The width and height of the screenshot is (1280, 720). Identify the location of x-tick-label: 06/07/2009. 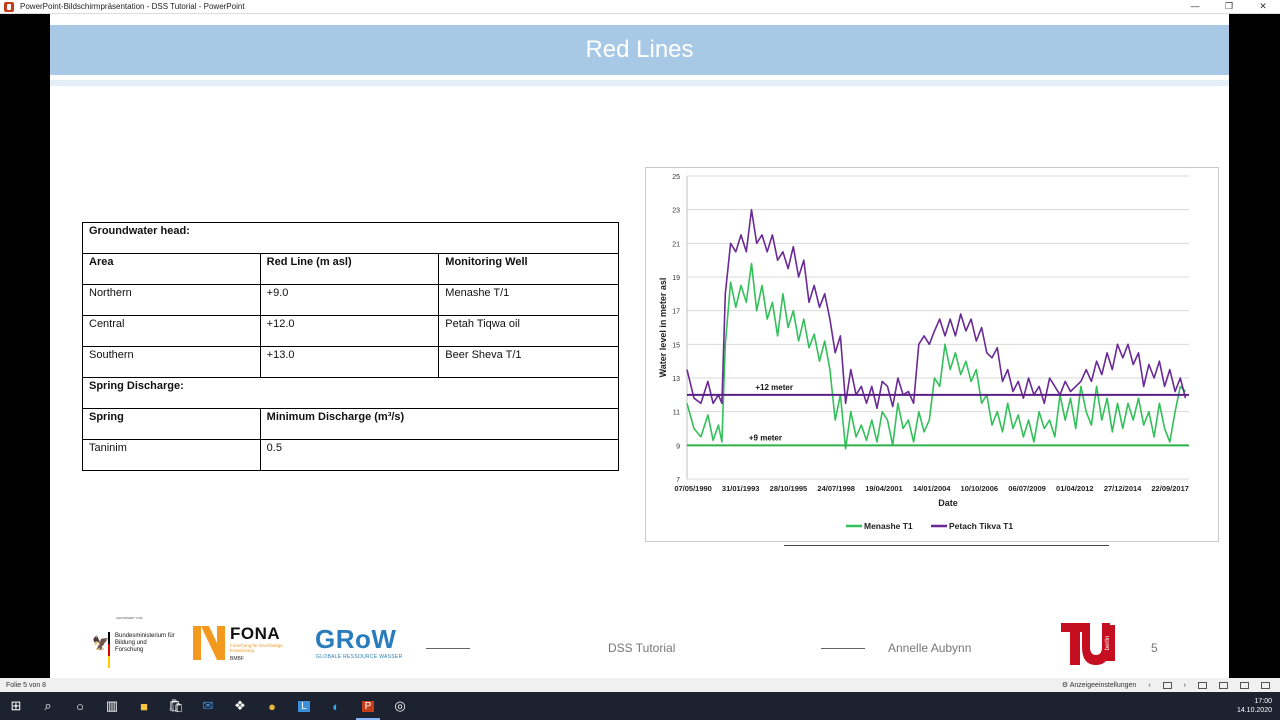
(1027, 488).